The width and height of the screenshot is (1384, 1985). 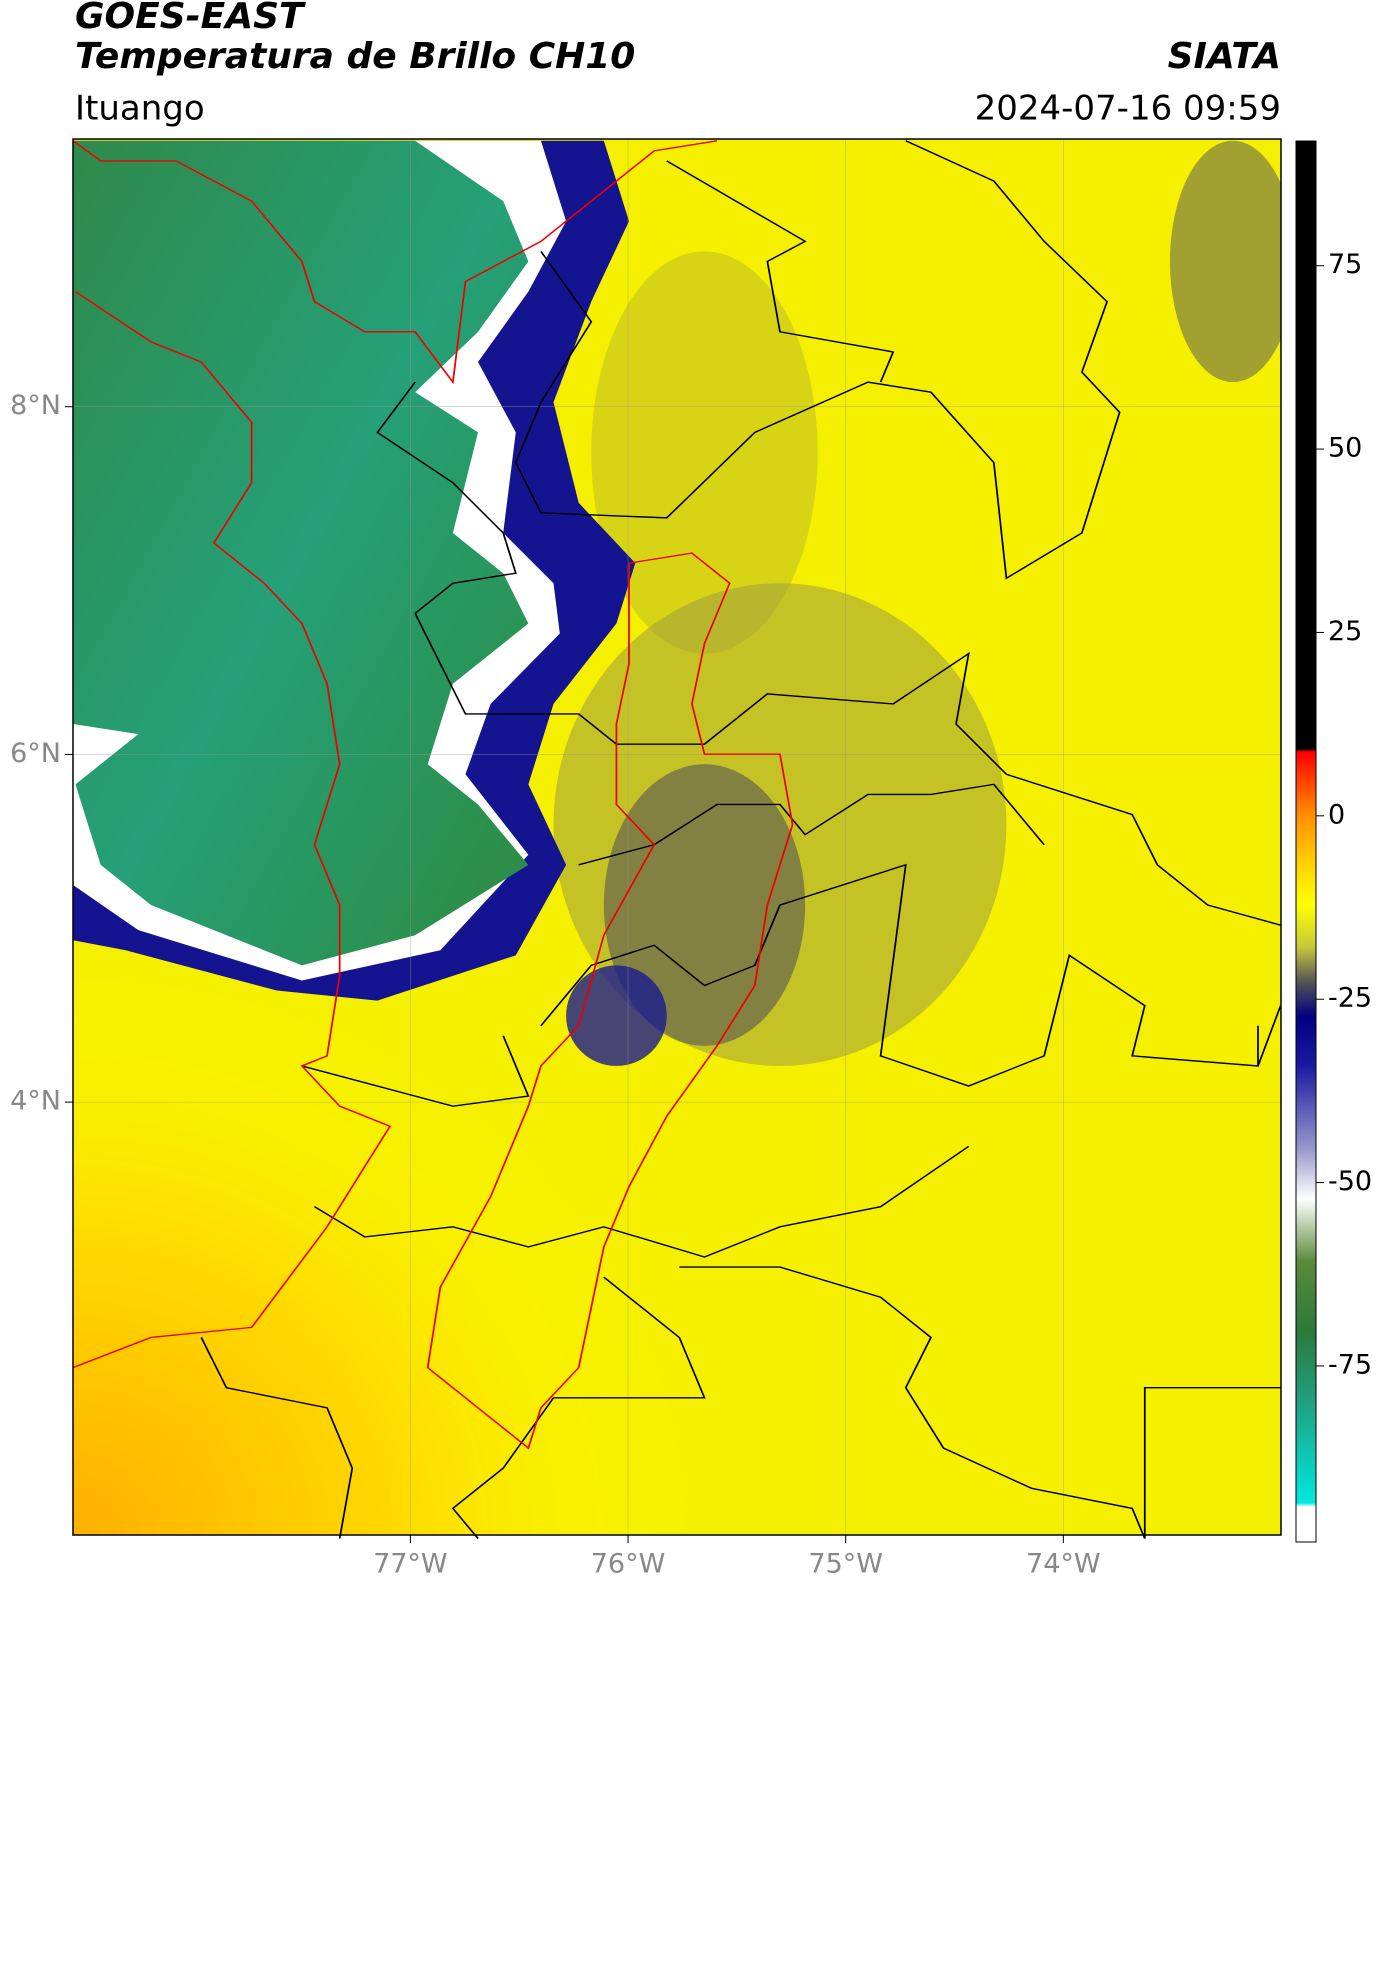 What do you see at coordinates (1350, 998) in the screenshot?
I see `colorbar-tick-label: -25` at bounding box center [1350, 998].